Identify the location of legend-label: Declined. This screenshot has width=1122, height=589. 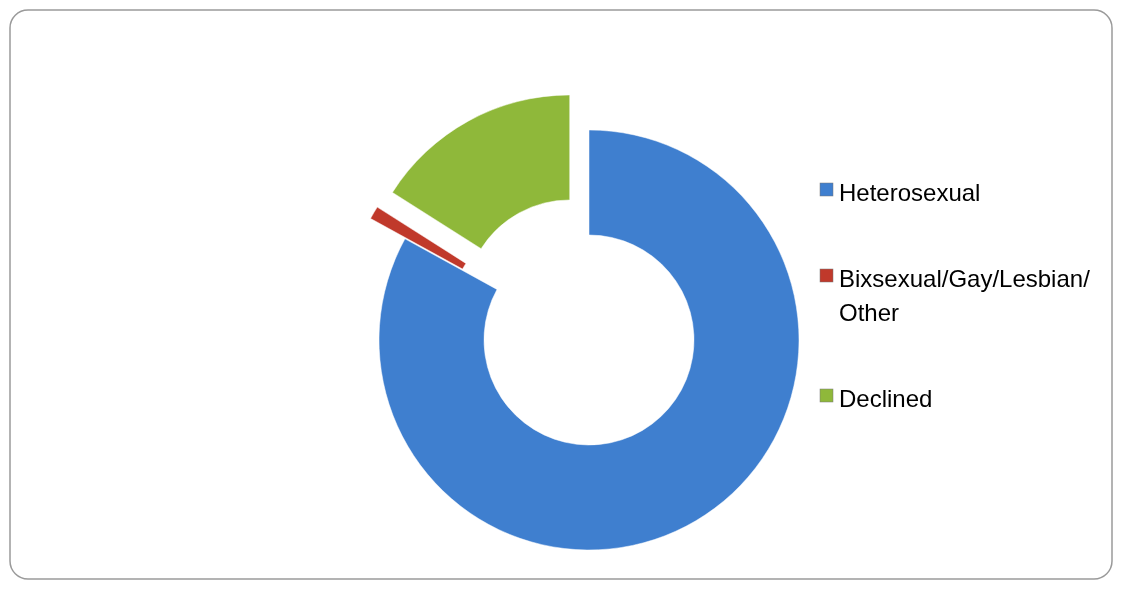
(886, 399).